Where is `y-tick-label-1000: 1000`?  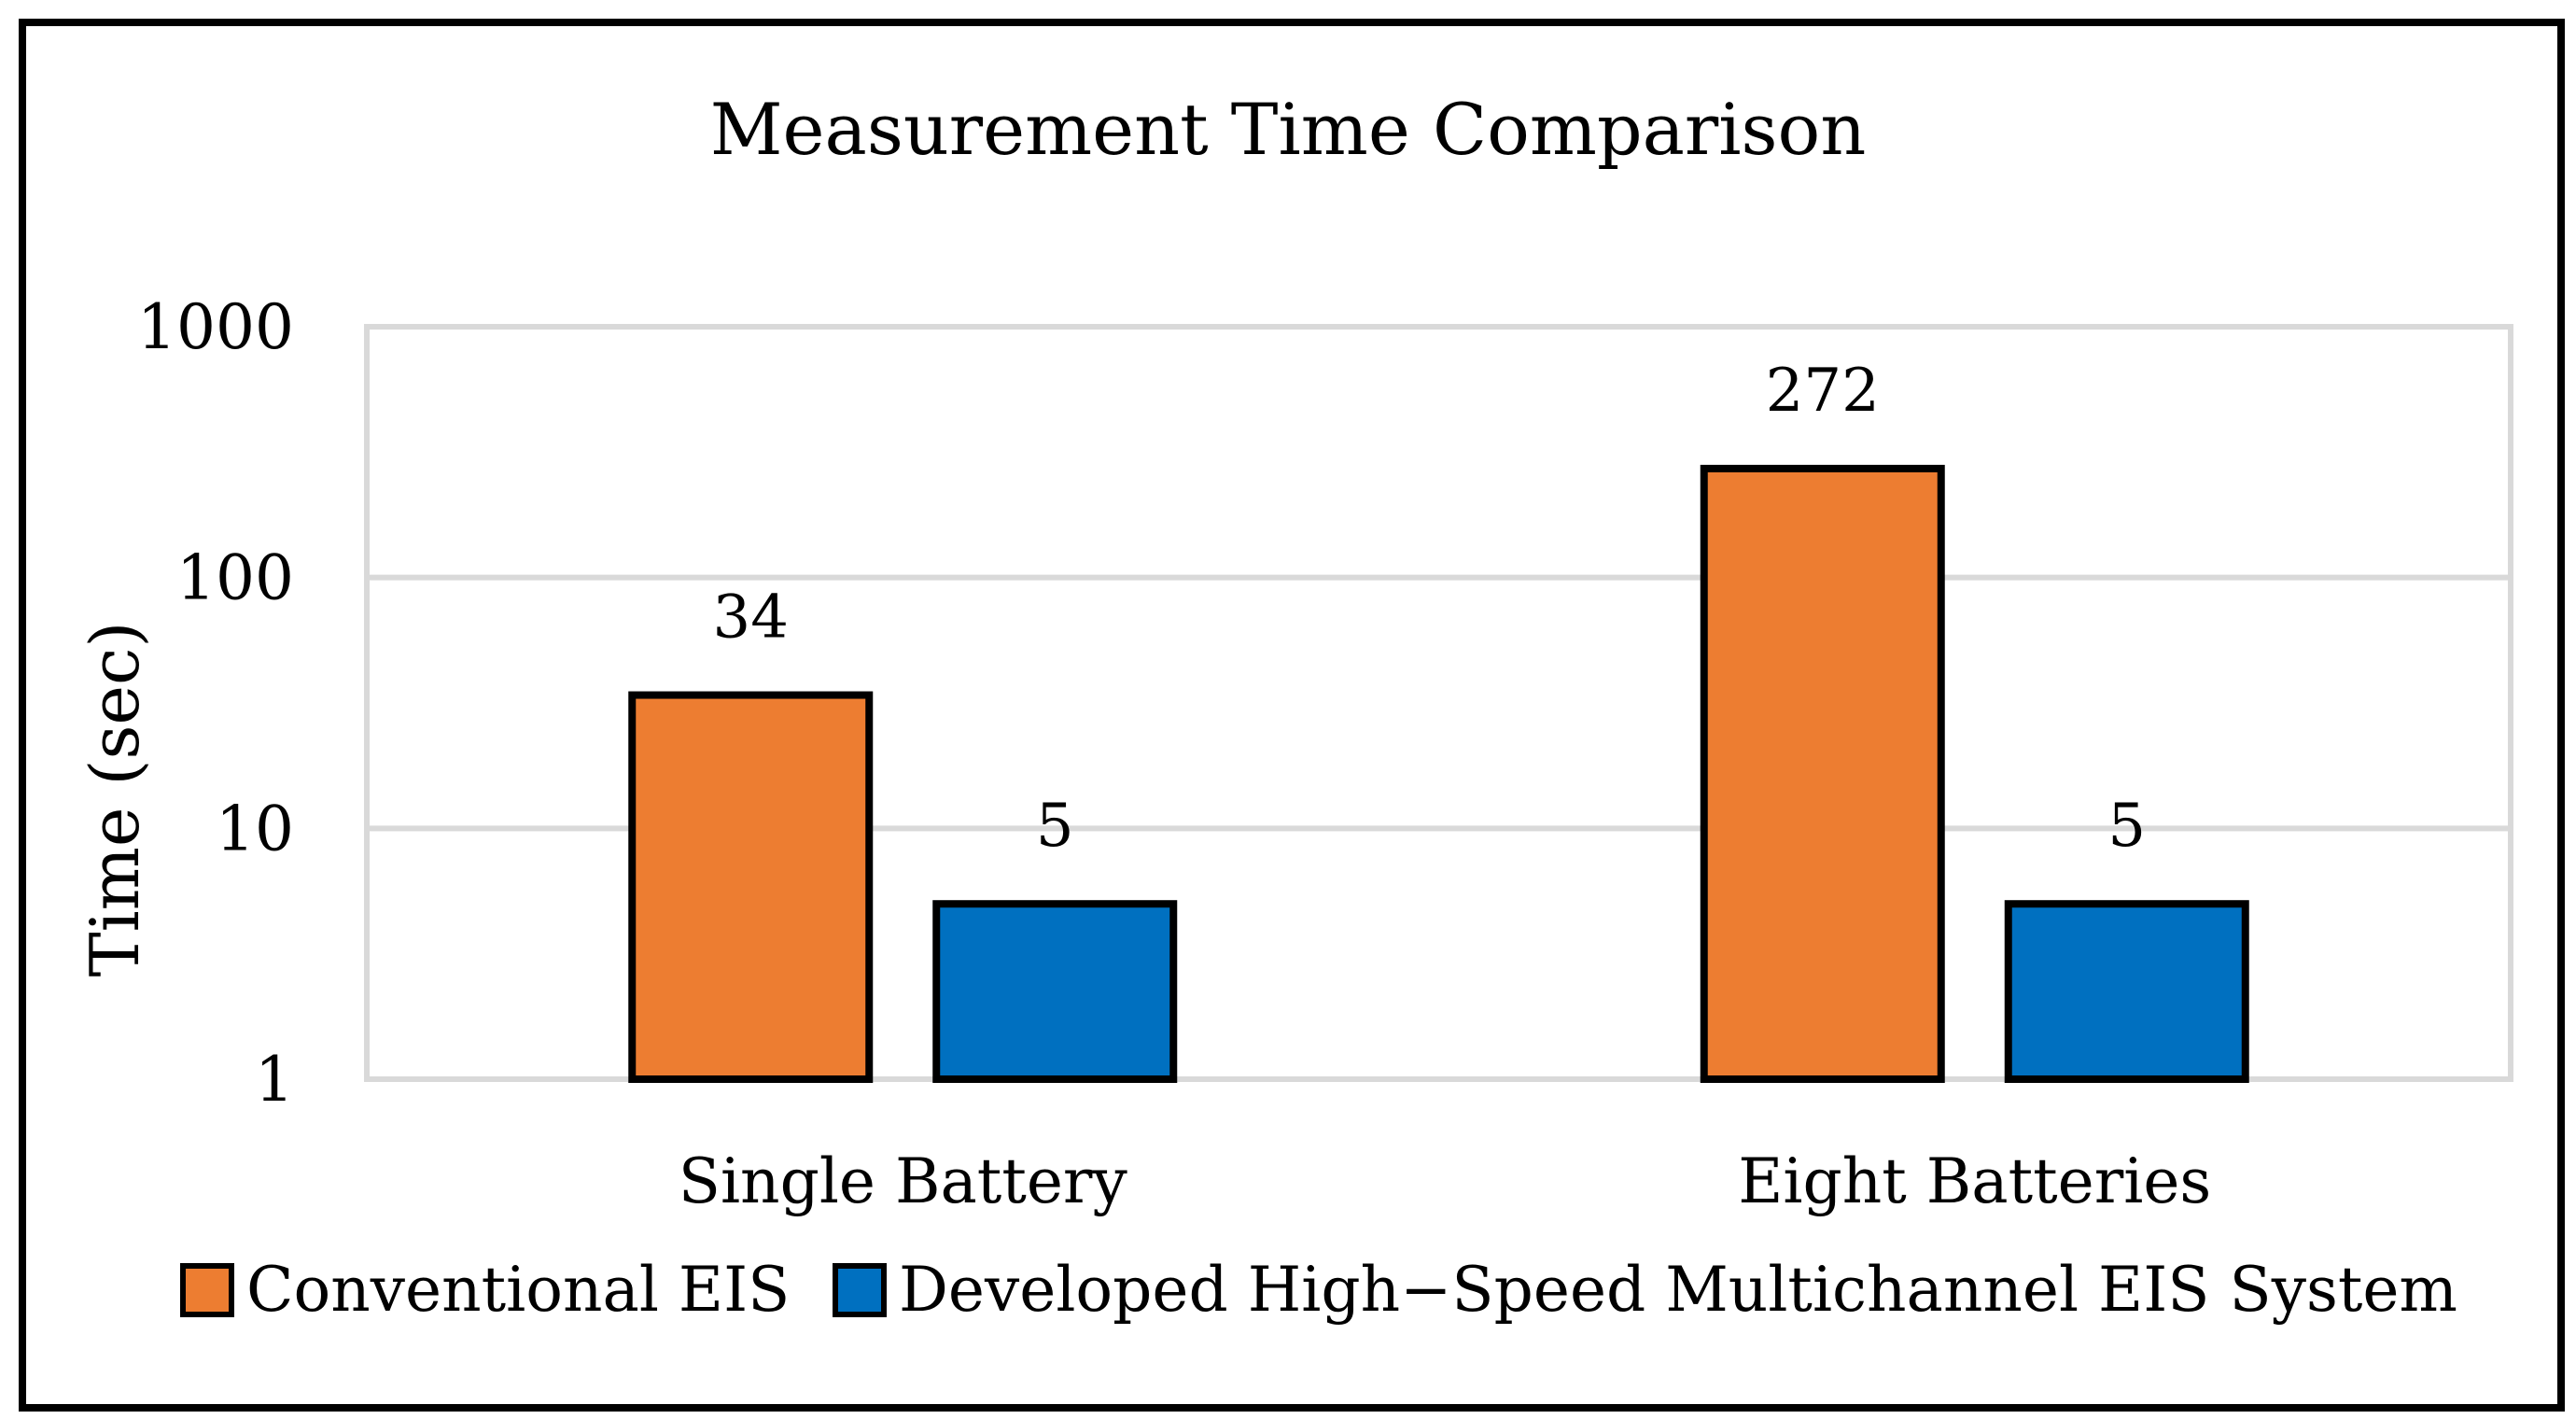 y-tick-label-1000: 1000 is located at coordinates (215, 327).